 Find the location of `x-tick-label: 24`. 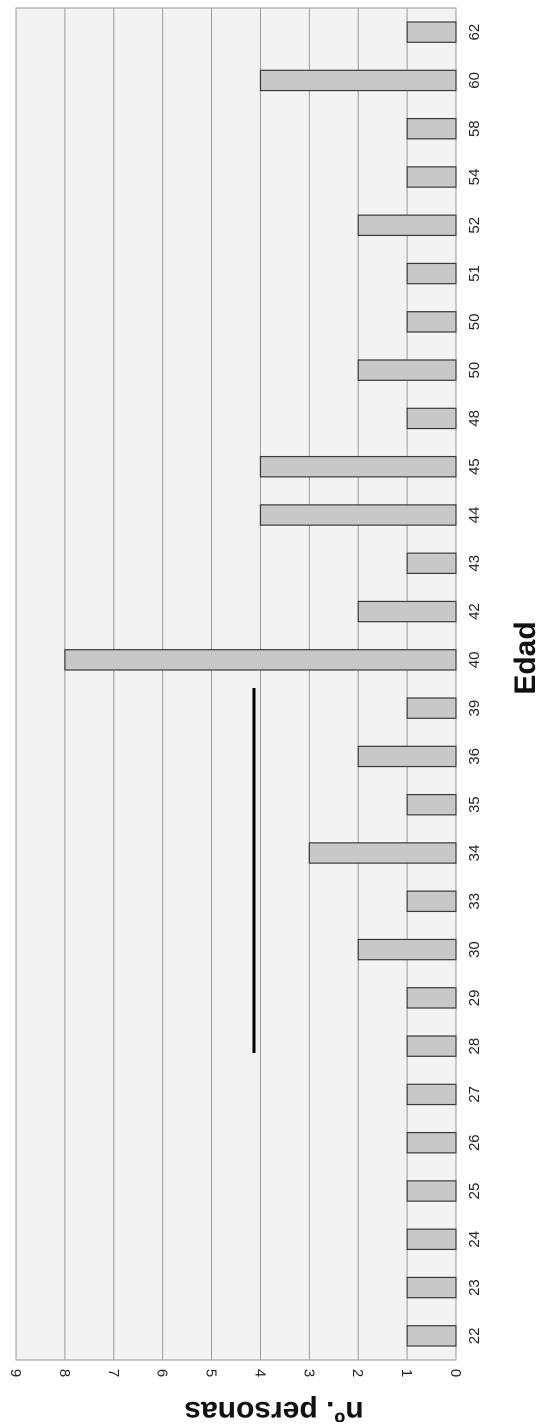

x-tick-label: 24 is located at coordinates (474, 1239).